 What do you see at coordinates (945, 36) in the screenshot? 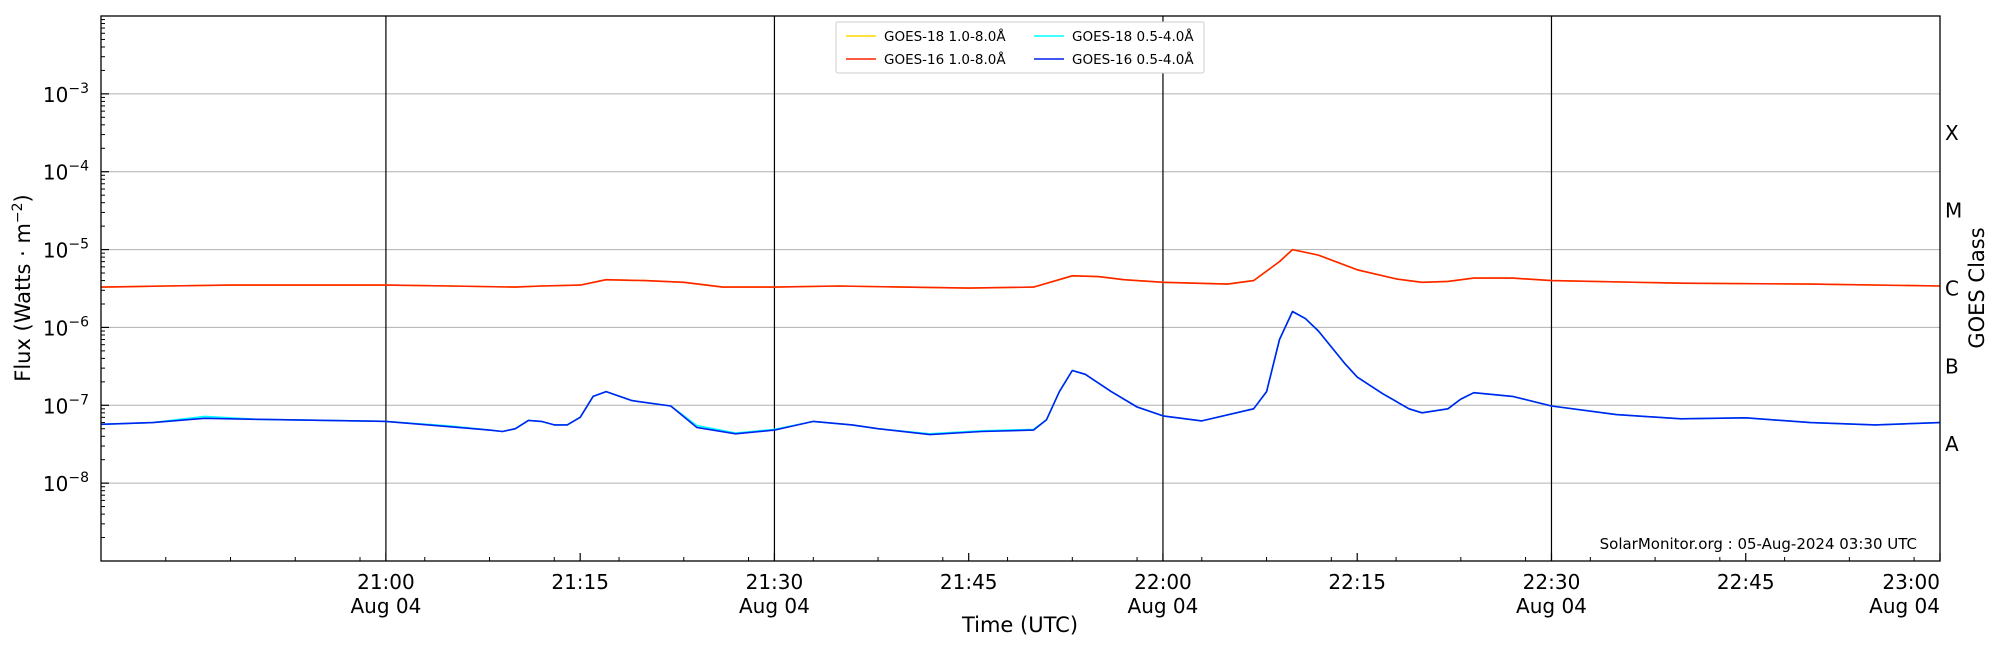
I see `legend-label: GOES-18 1.0-8.0Å` at bounding box center [945, 36].